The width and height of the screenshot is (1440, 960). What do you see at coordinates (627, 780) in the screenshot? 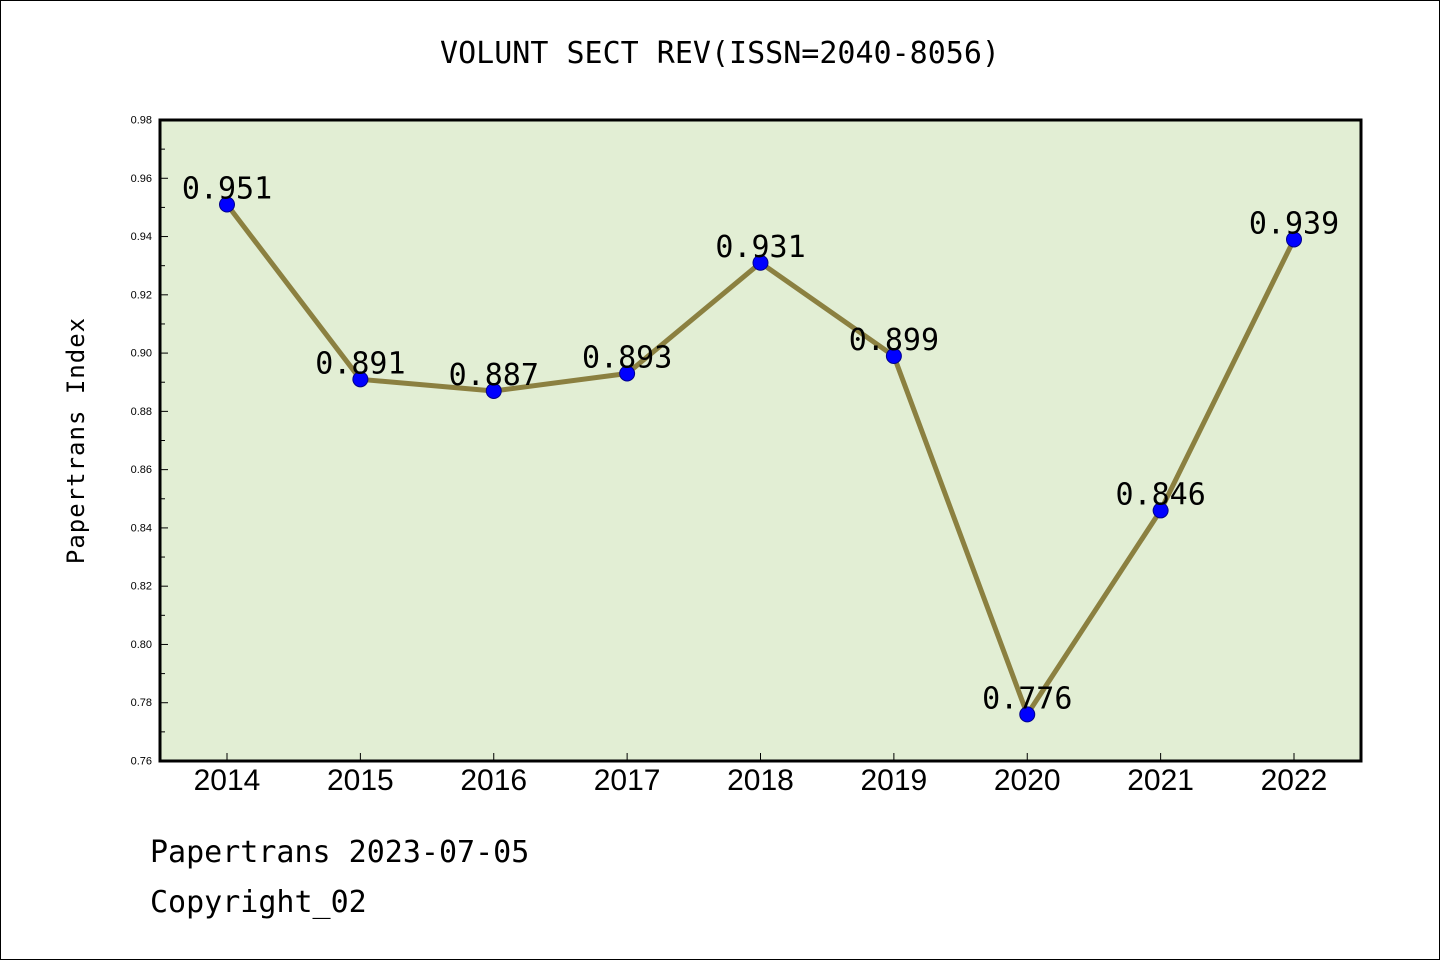
I see `x-tick-label: 2017` at bounding box center [627, 780].